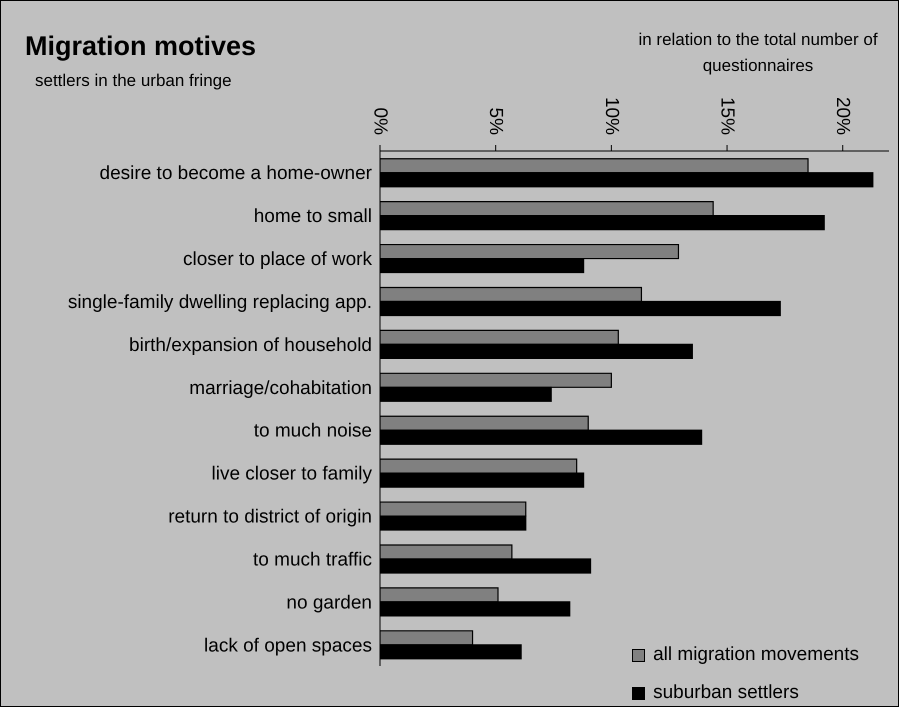 This screenshot has width=899, height=707. I want to click on y-tick-label: to much traffic, so click(312, 559).